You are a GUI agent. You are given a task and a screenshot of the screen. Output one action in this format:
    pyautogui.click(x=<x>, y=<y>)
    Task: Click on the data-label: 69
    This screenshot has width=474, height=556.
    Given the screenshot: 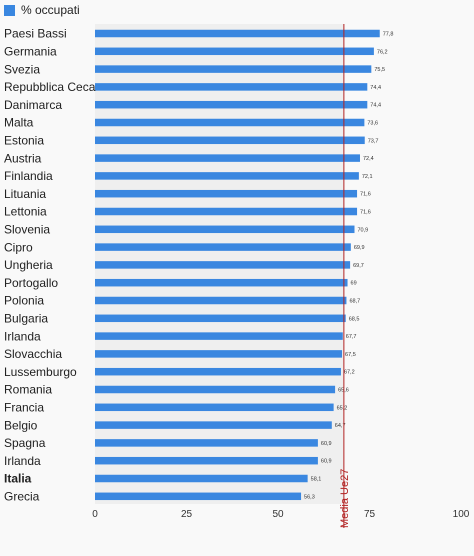 What is the action you would take?
    pyautogui.click(x=354, y=284)
    